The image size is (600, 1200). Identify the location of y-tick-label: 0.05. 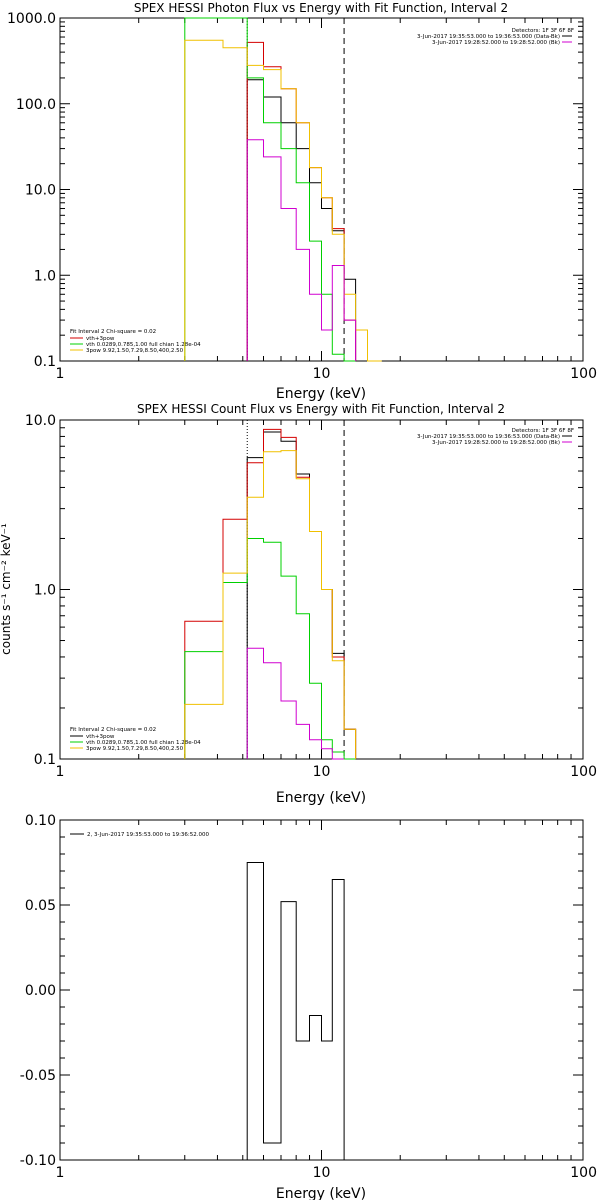
(40, 906).